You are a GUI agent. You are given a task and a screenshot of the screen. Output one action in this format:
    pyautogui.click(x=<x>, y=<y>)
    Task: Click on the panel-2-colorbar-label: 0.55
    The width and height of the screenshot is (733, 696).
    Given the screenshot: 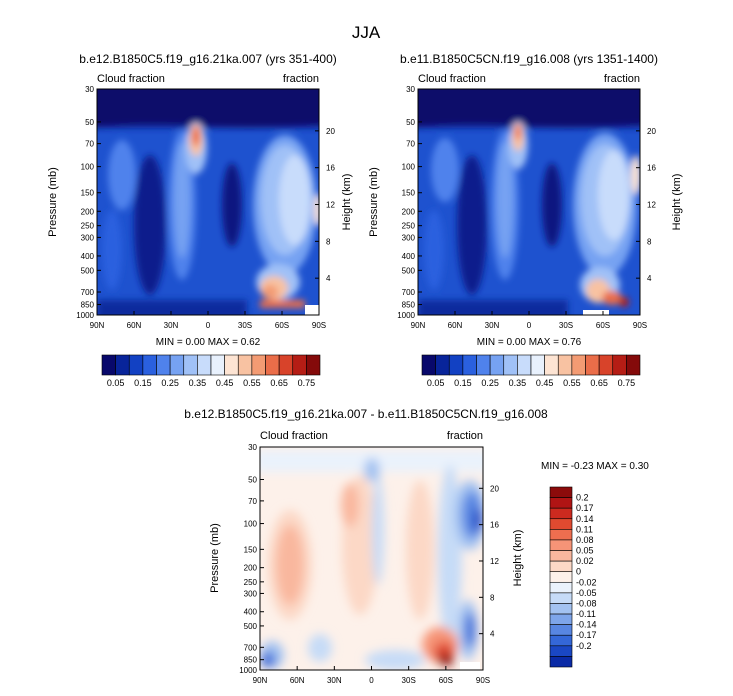 What is the action you would take?
    pyautogui.click(x=572, y=383)
    